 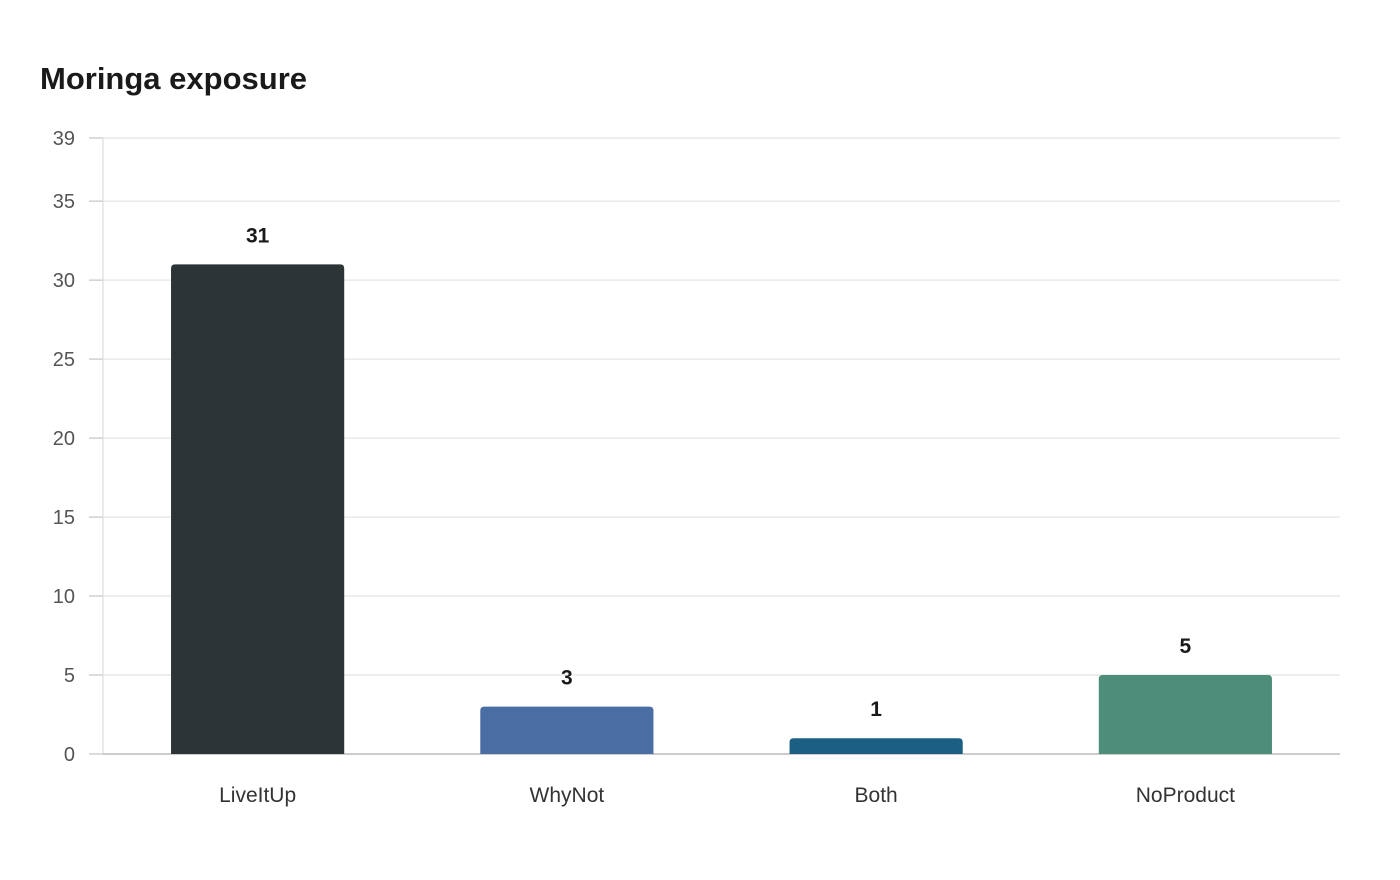 I want to click on chart-title: Moringa exposure, so click(x=173, y=78).